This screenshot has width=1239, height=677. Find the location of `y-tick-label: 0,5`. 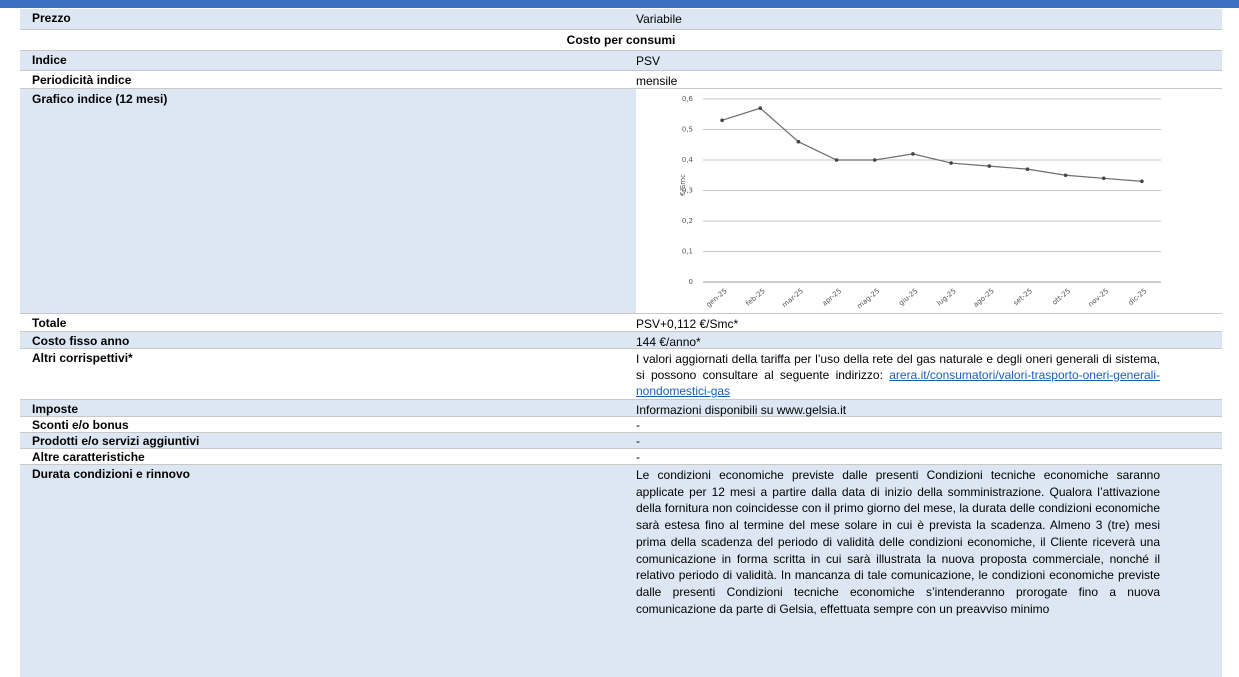

y-tick-label: 0,5 is located at coordinates (687, 130).